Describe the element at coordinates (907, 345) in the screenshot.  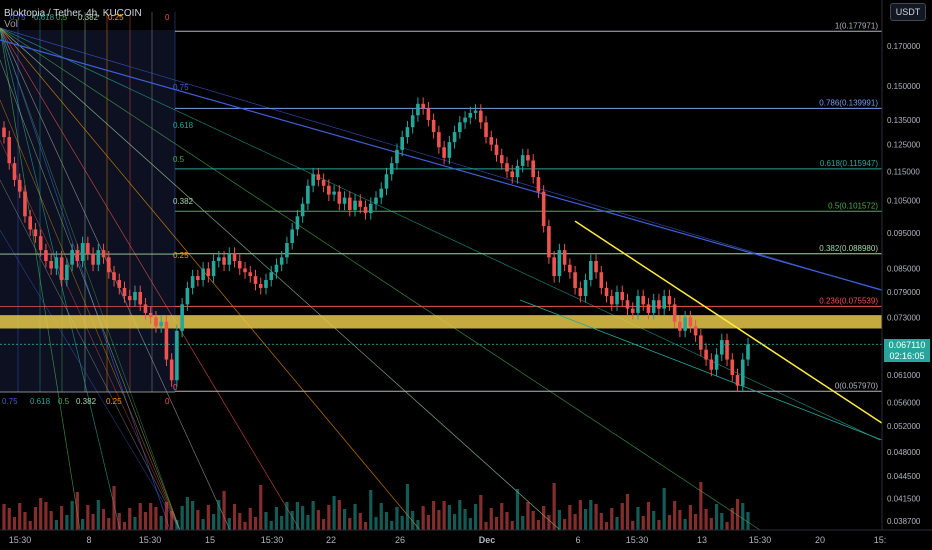
I see `last-price-value: 0.067110` at that location.